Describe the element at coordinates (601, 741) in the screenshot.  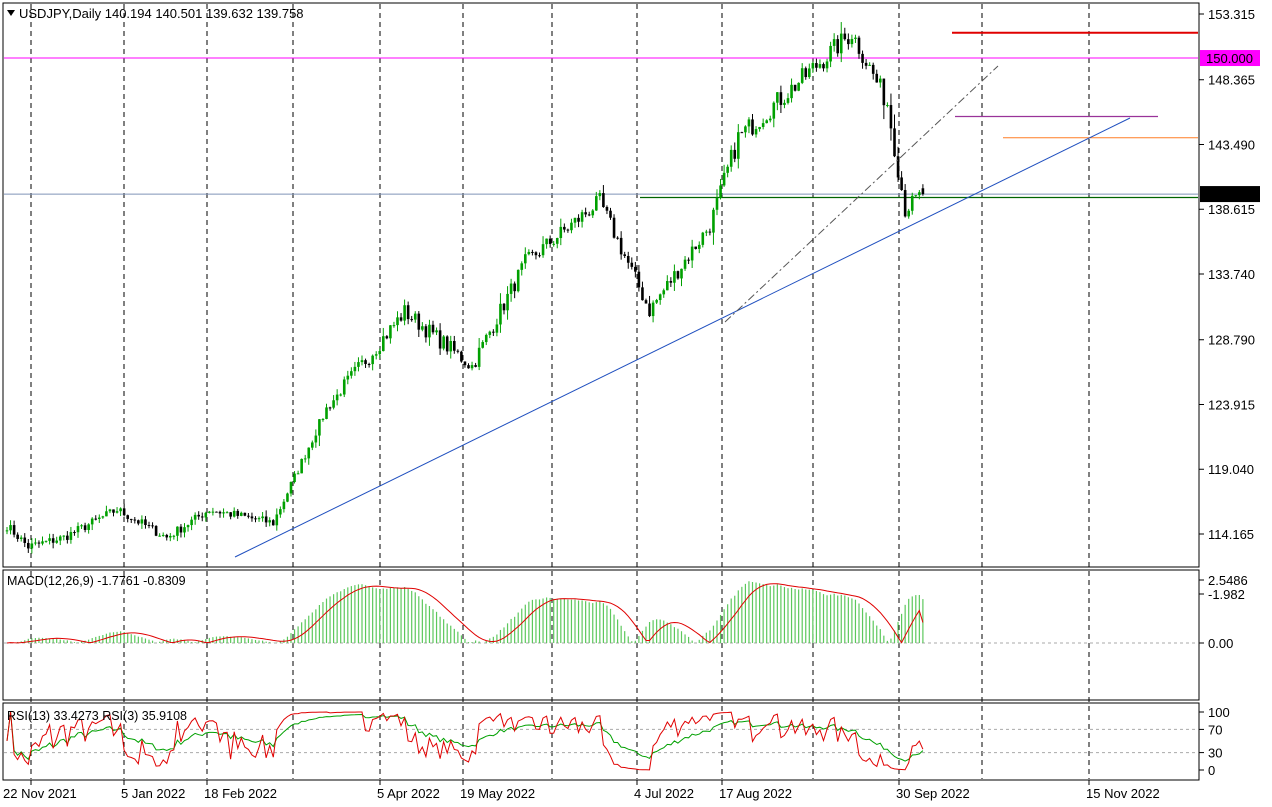
I see `rsi-panel` at that location.